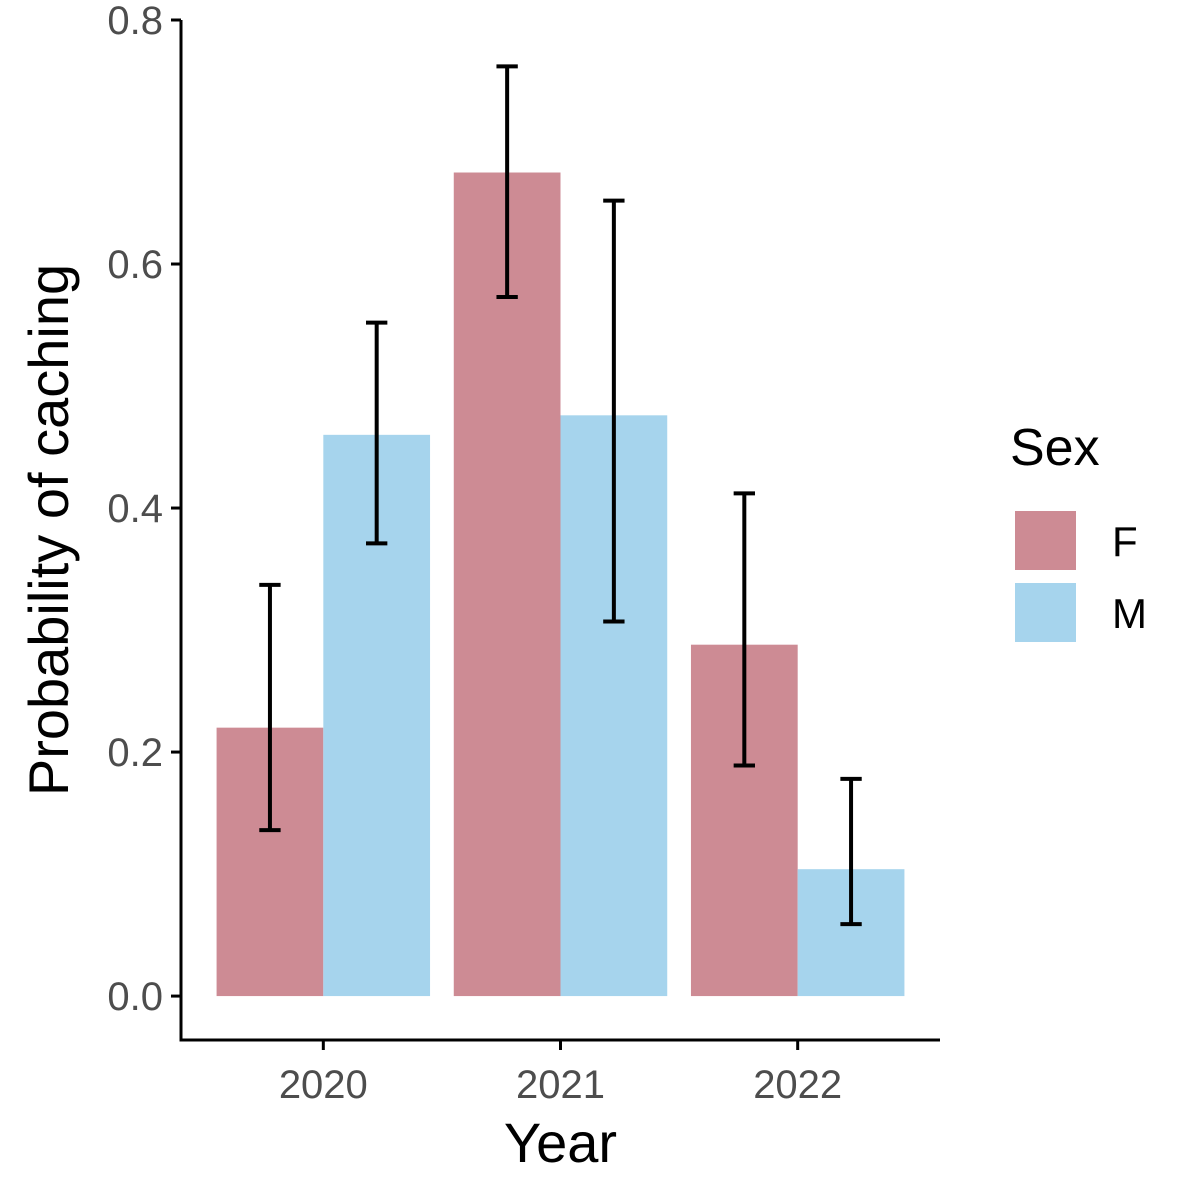  I want to click on error-bar-M-2021, so click(614, 411).